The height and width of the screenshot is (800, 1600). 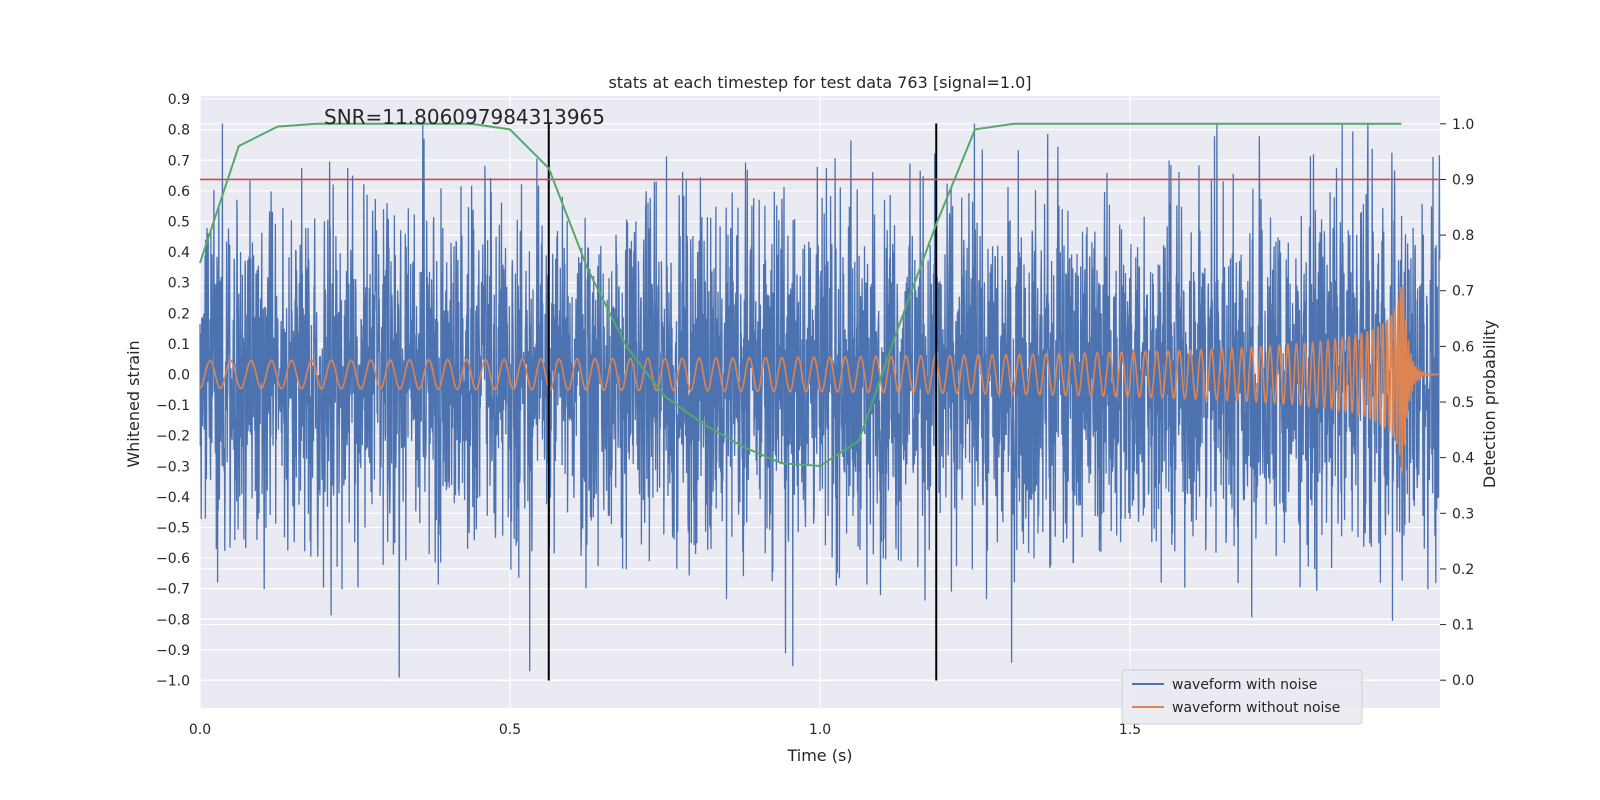 I want to click on y2-tick-label: 0.5, so click(x=1463, y=403).